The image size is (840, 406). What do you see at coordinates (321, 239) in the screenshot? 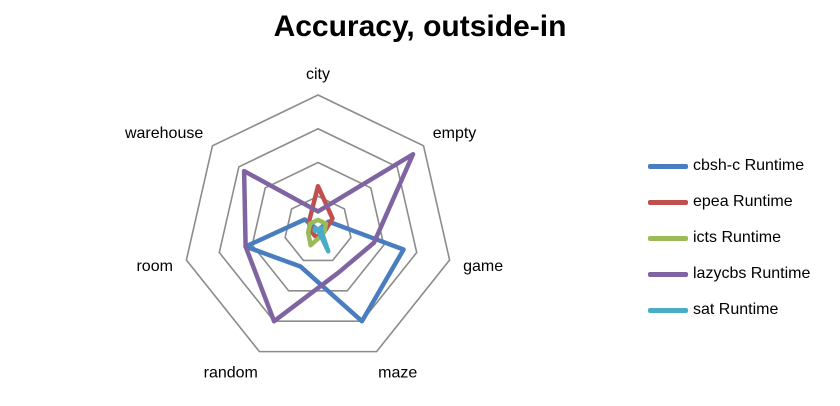
I see `series-line-sat-runtime` at bounding box center [321, 239].